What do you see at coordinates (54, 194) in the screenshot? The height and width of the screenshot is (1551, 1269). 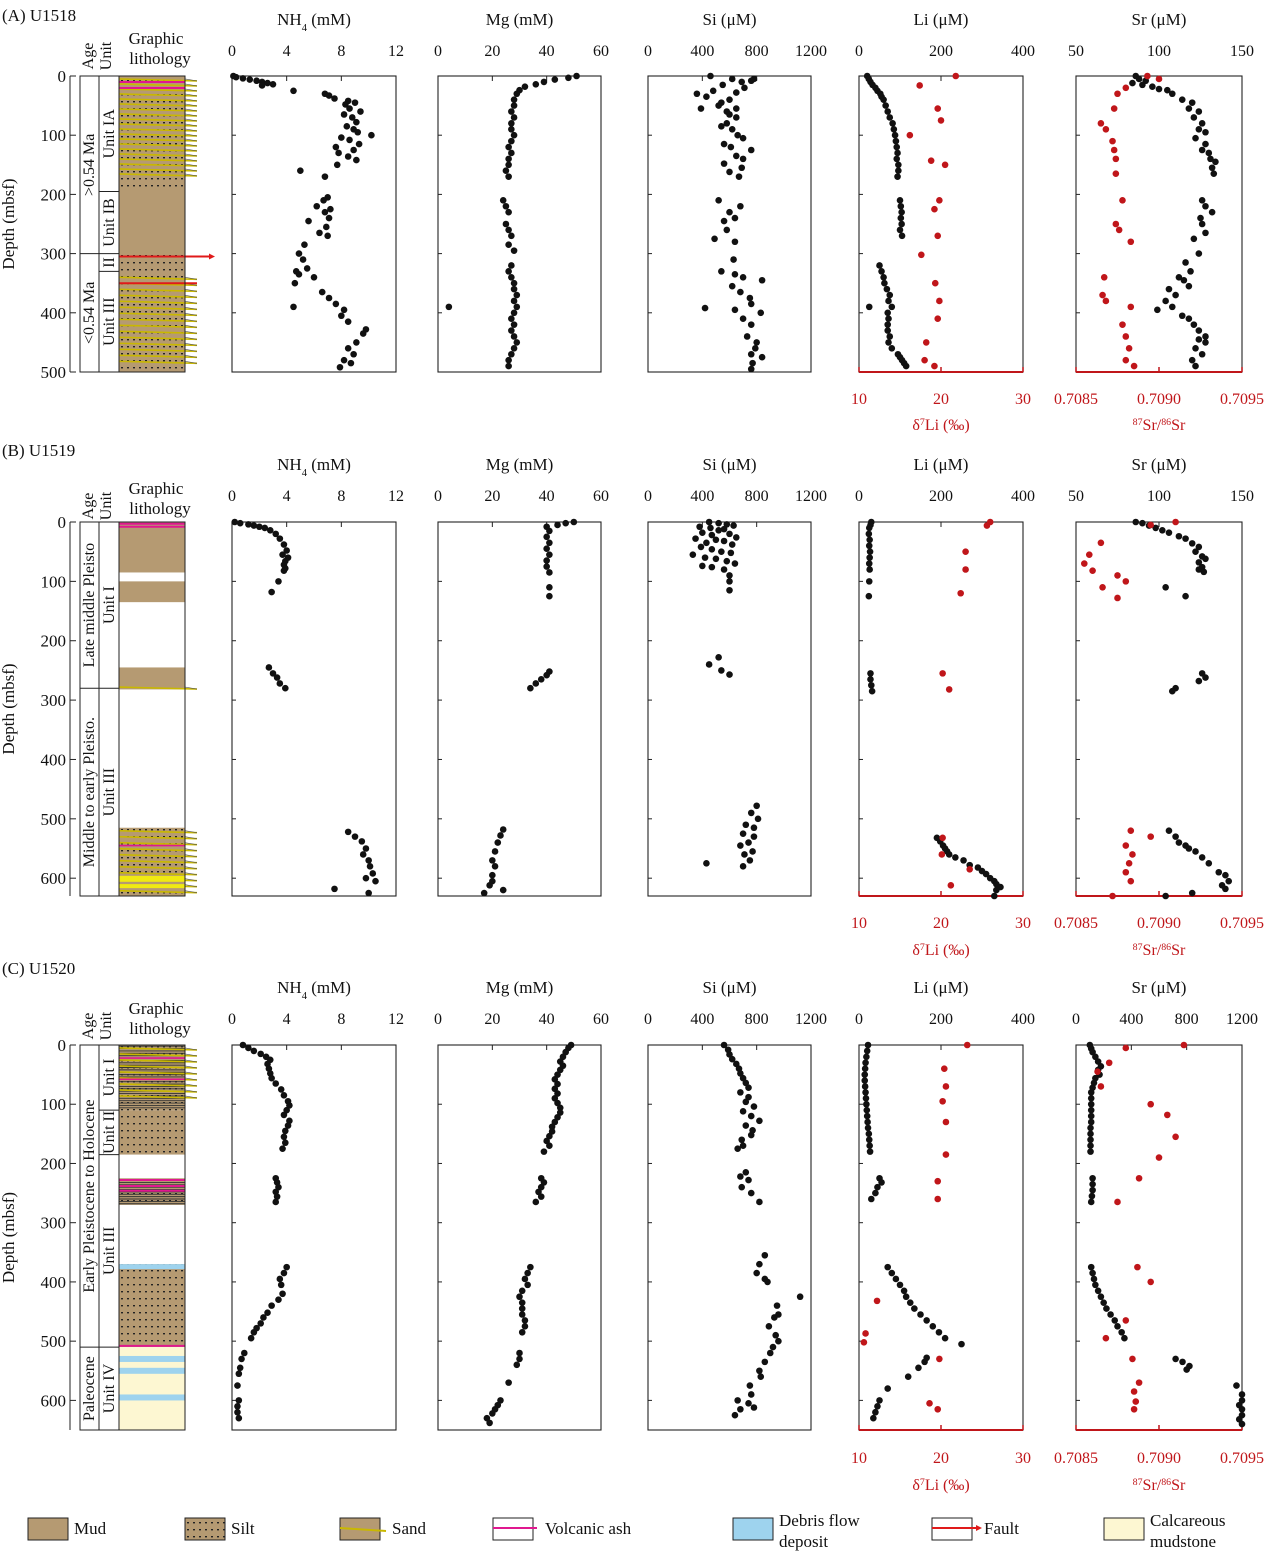 I see `depth-tick-label: 200` at bounding box center [54, 194].